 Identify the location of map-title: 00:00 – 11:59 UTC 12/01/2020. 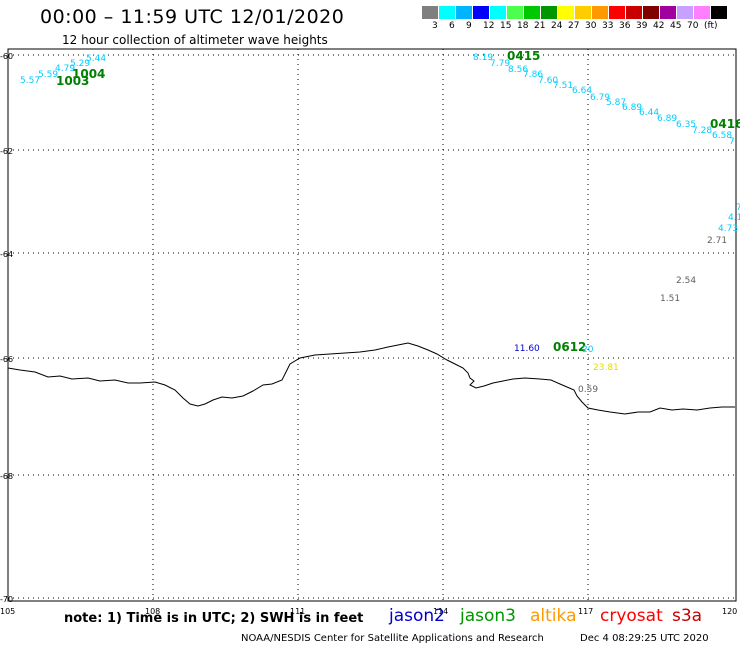
(192, 17).